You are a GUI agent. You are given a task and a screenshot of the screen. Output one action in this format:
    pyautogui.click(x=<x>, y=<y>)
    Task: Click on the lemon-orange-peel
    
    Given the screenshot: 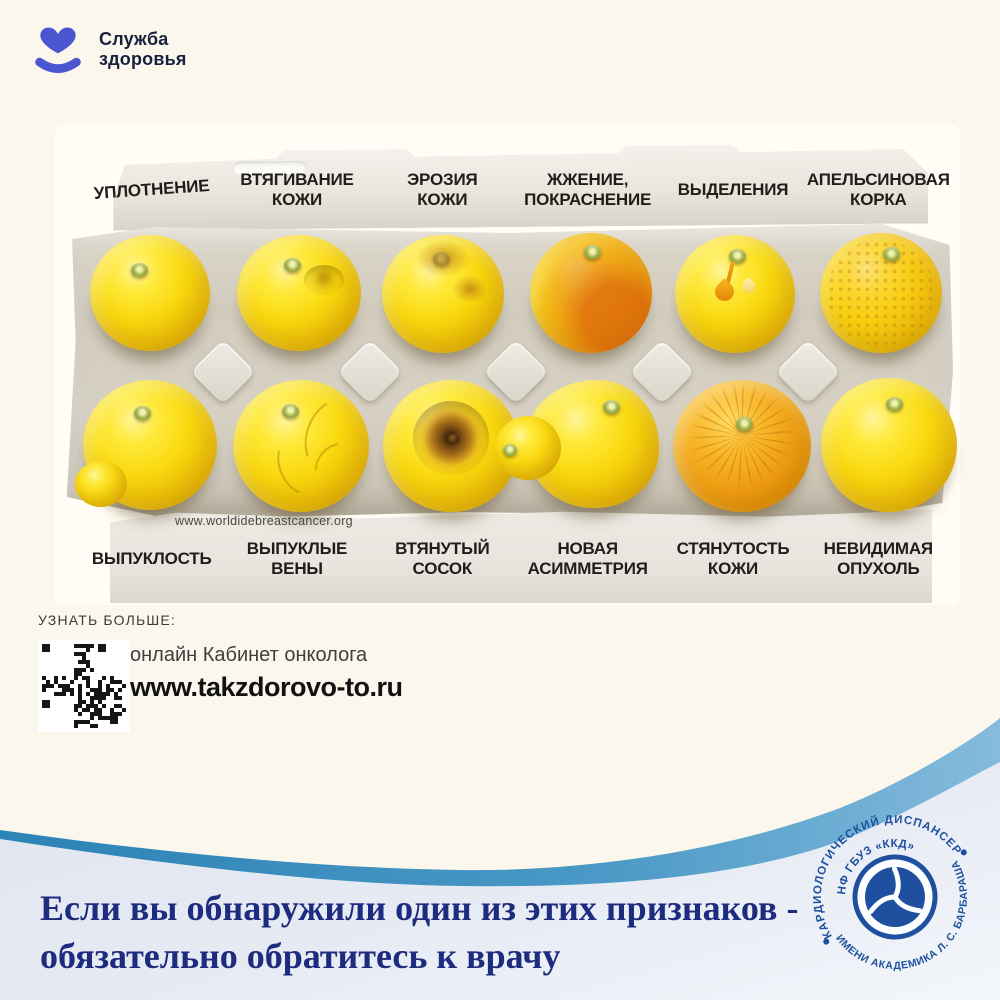 What is the action you would take?
    pyautogui.click(x=881, y=293)
    